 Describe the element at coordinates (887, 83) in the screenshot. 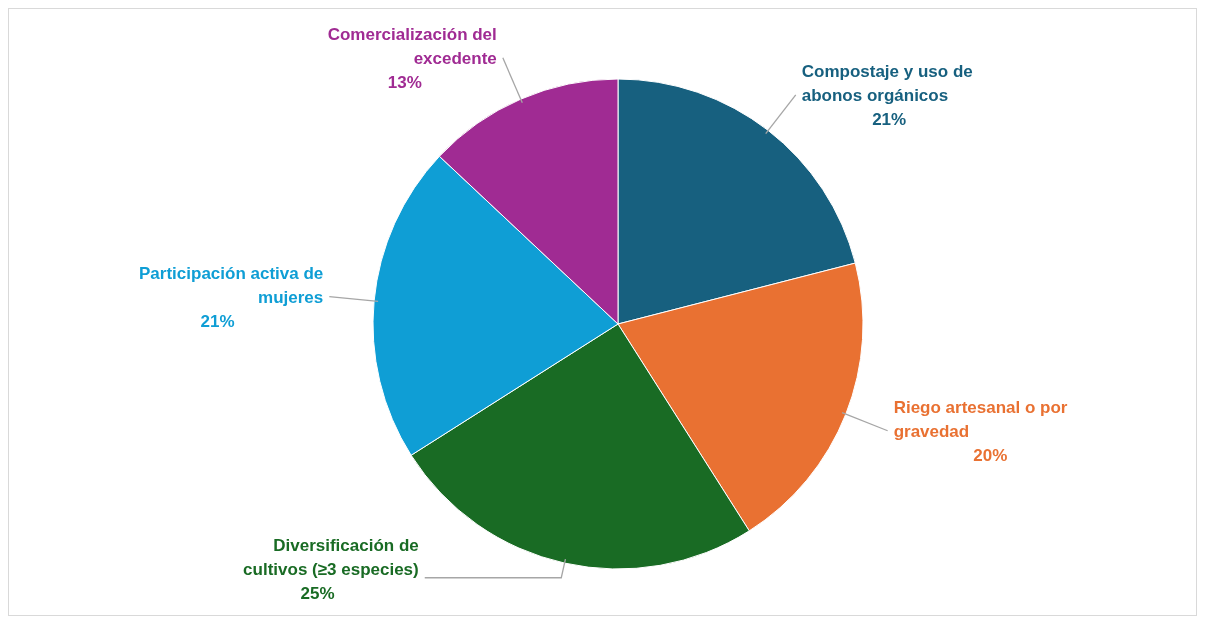

I see `slice-label: Compostaje y uso de abonos orgánicos` at that location.